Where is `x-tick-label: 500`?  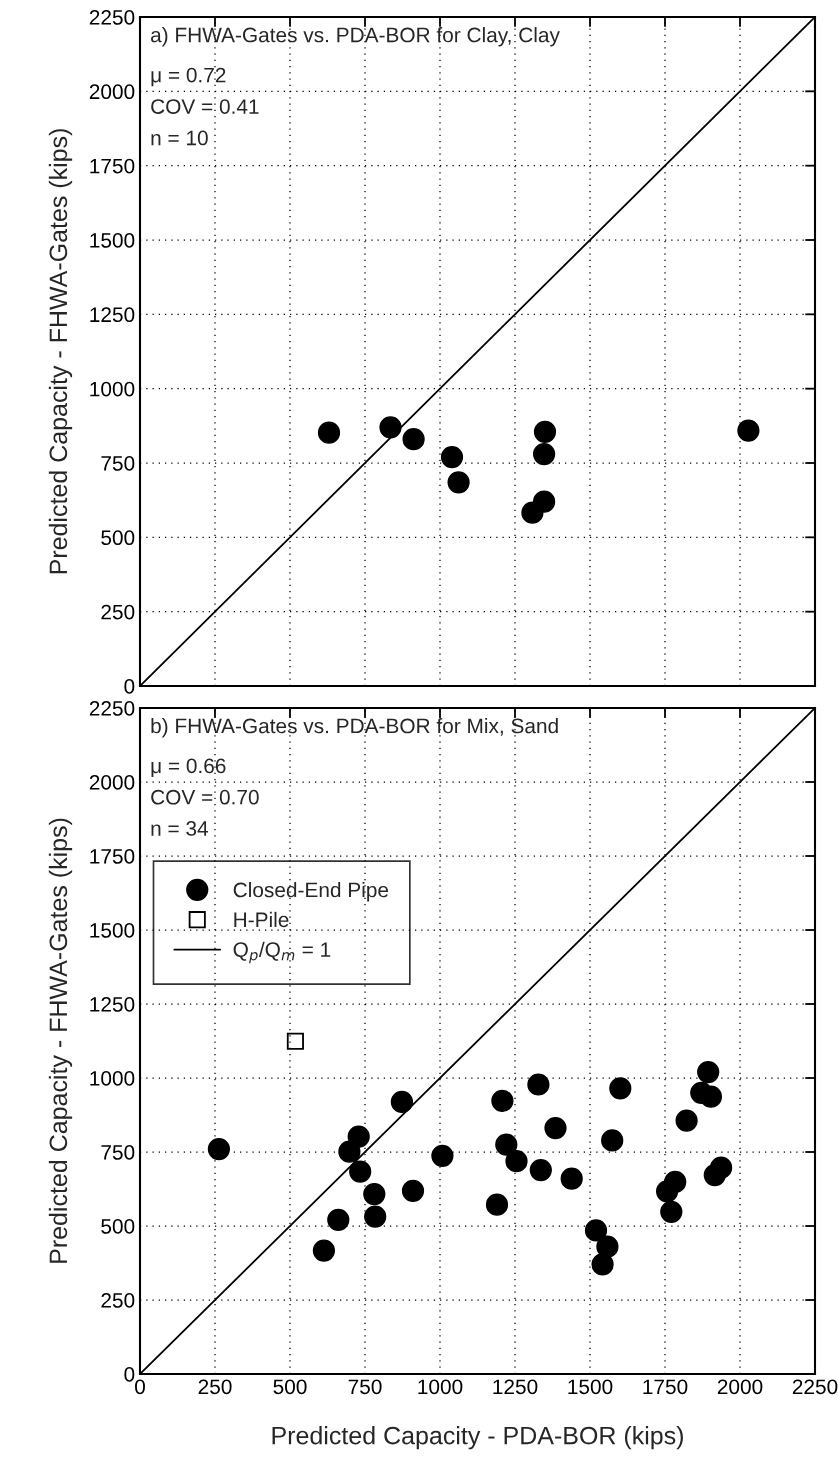 x-tick-label: 500 is located at coordinates (290, 1387).